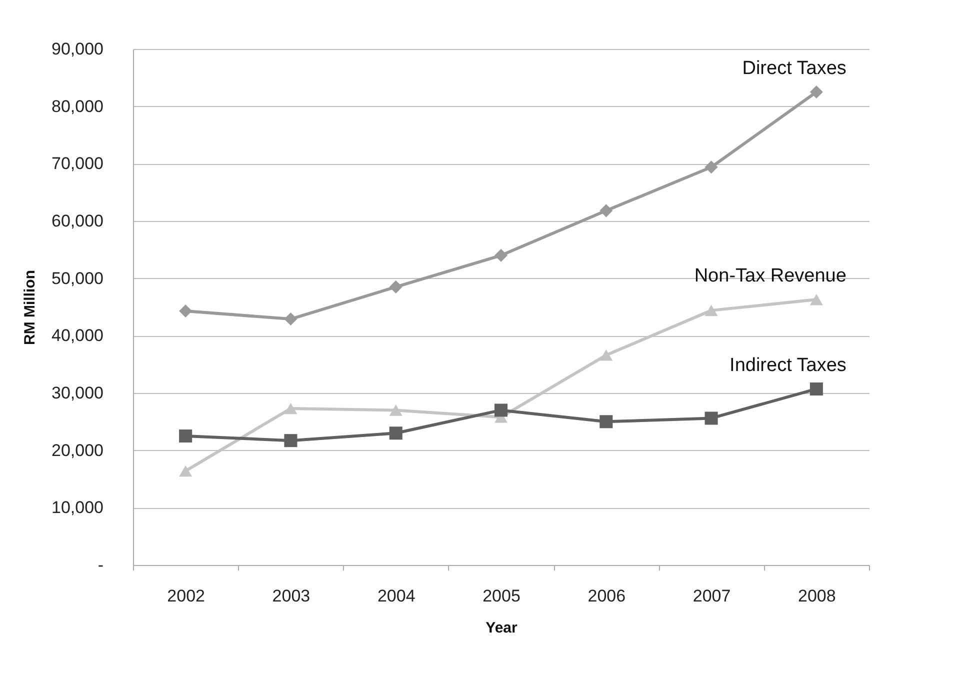 The image size is (966, 694). I want to click on x-tick-label: 2008, so click(817, 596).